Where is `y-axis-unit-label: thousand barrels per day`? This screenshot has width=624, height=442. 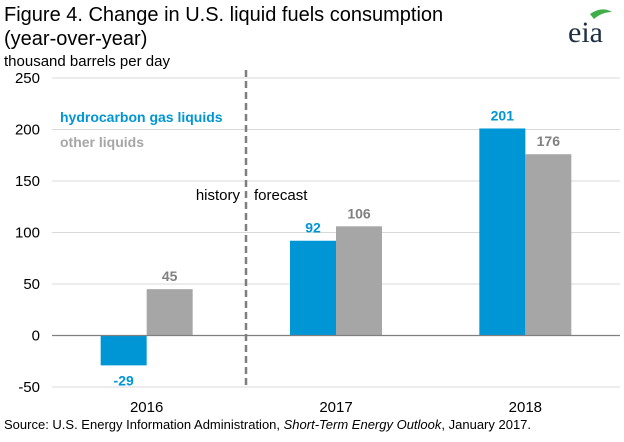 y-axis-unit-label: thousand barrels per day is located at coordinates (87, 61).